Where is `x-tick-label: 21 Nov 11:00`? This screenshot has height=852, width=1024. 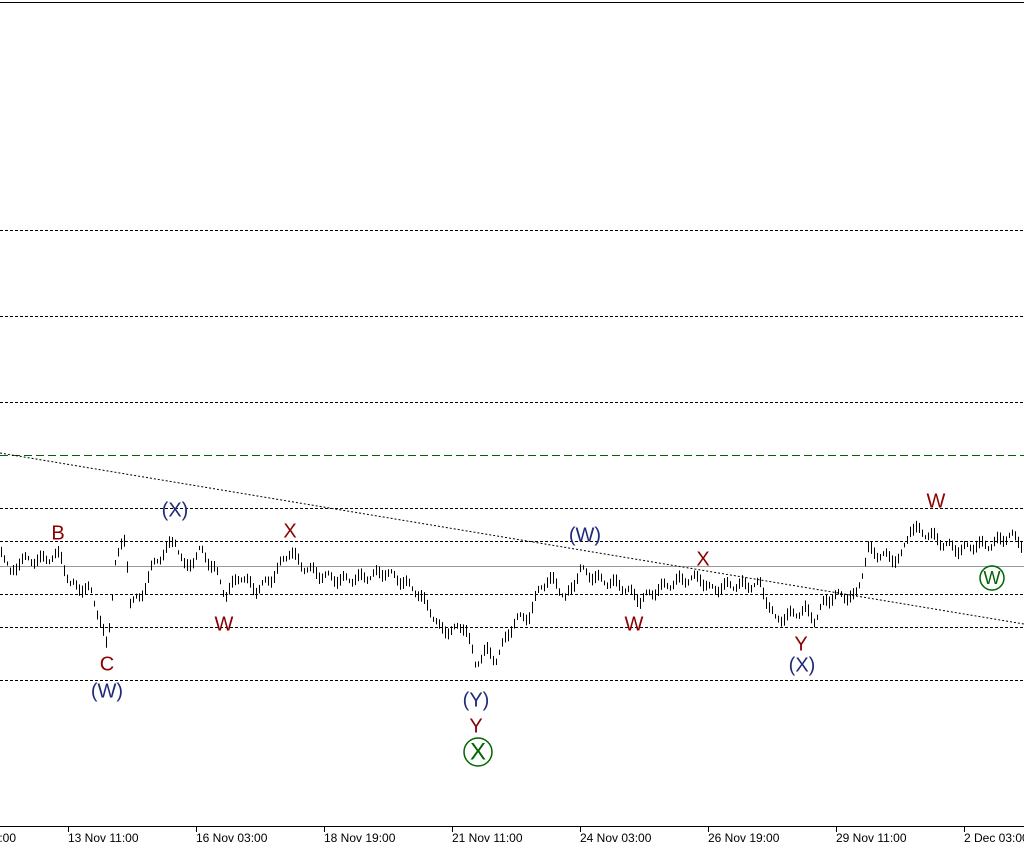
x-tick-label: 21 Nov 11:00 is located at coordinates (487, 838).